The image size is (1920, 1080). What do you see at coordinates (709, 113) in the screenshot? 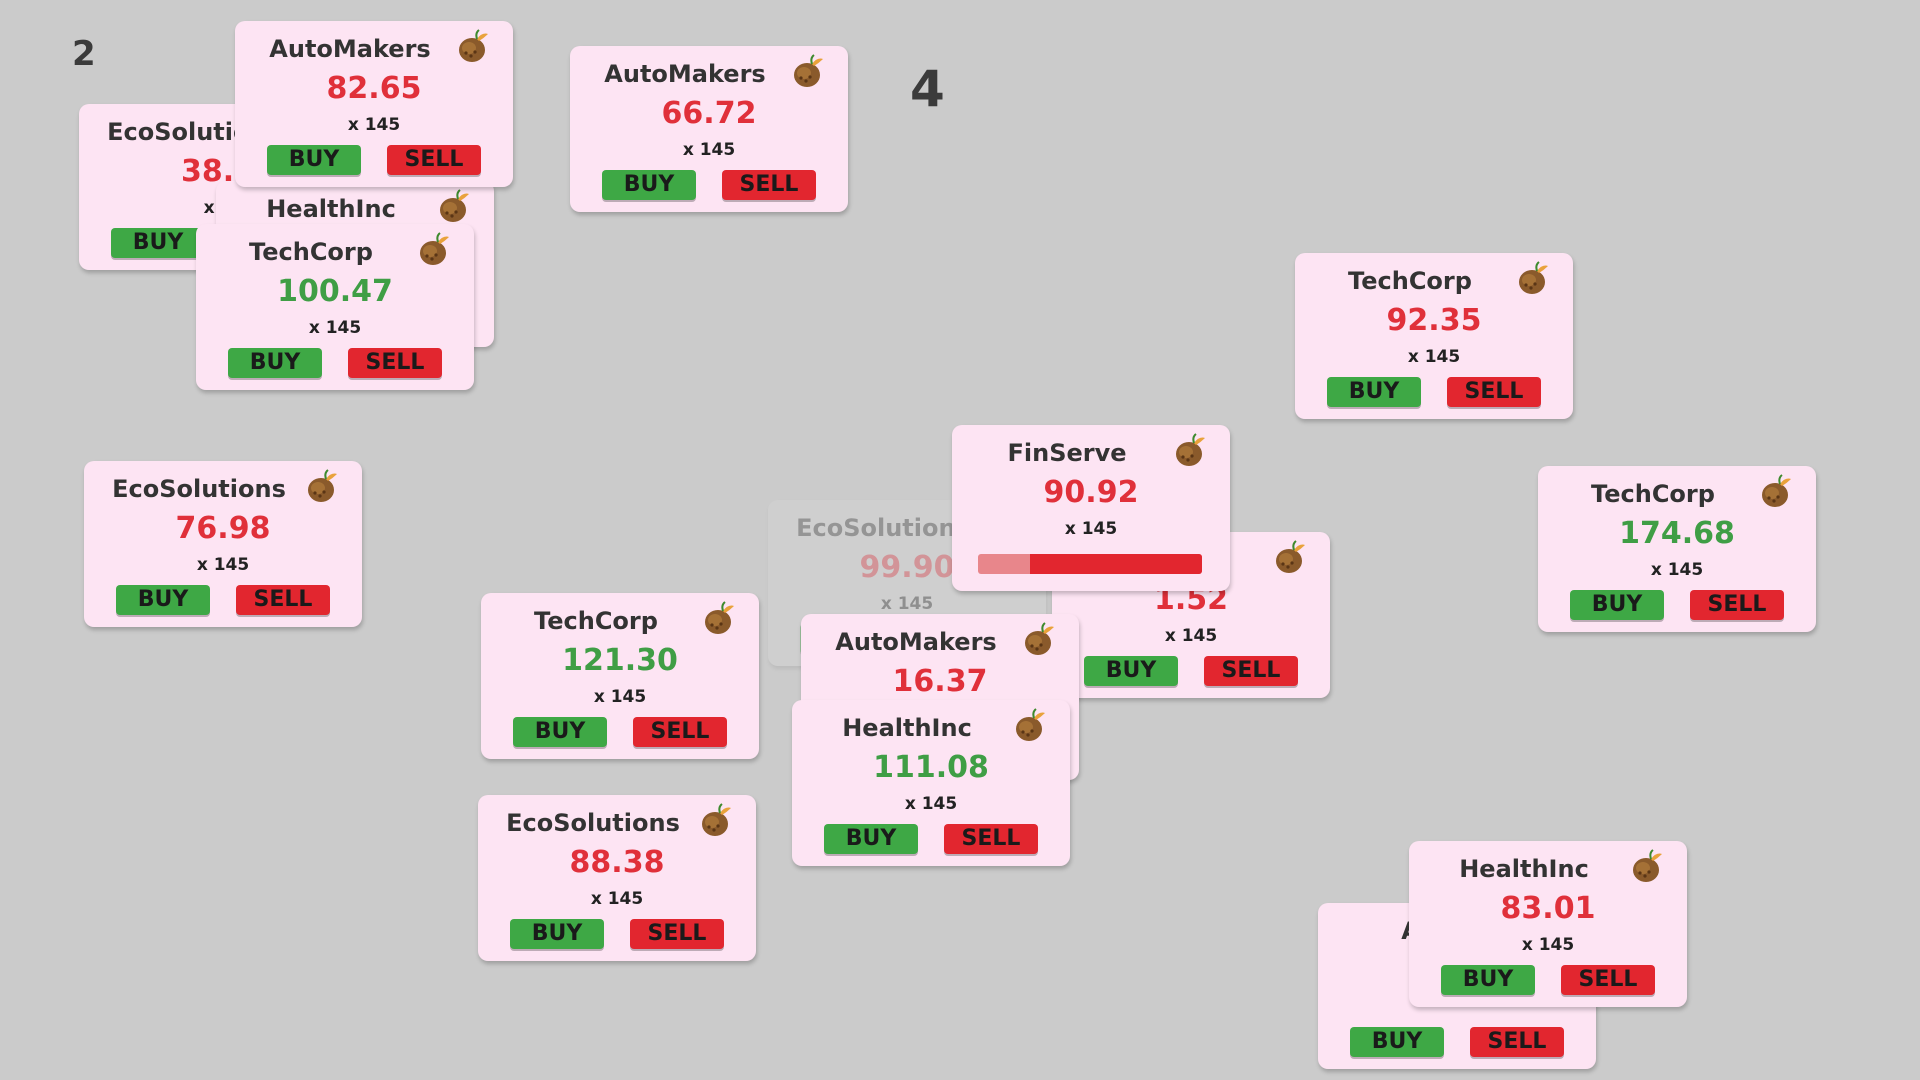
I see `stock-price: 66.72` at bounding box center [709, 113].